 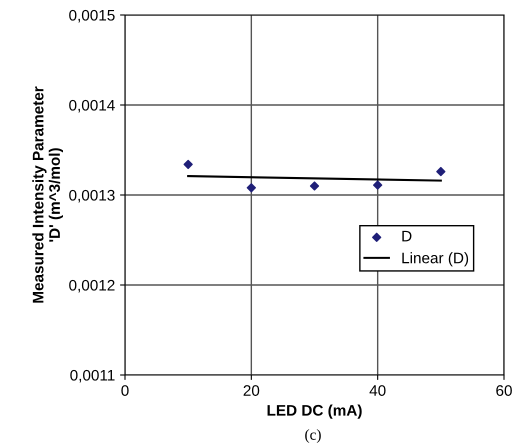 What do you see at coordinates (47, 194) in the screenshot?
I see `y-axis-title: Measured Intensity Parameter 'D' (m^3/mol)` at bounding box center [47, 194].